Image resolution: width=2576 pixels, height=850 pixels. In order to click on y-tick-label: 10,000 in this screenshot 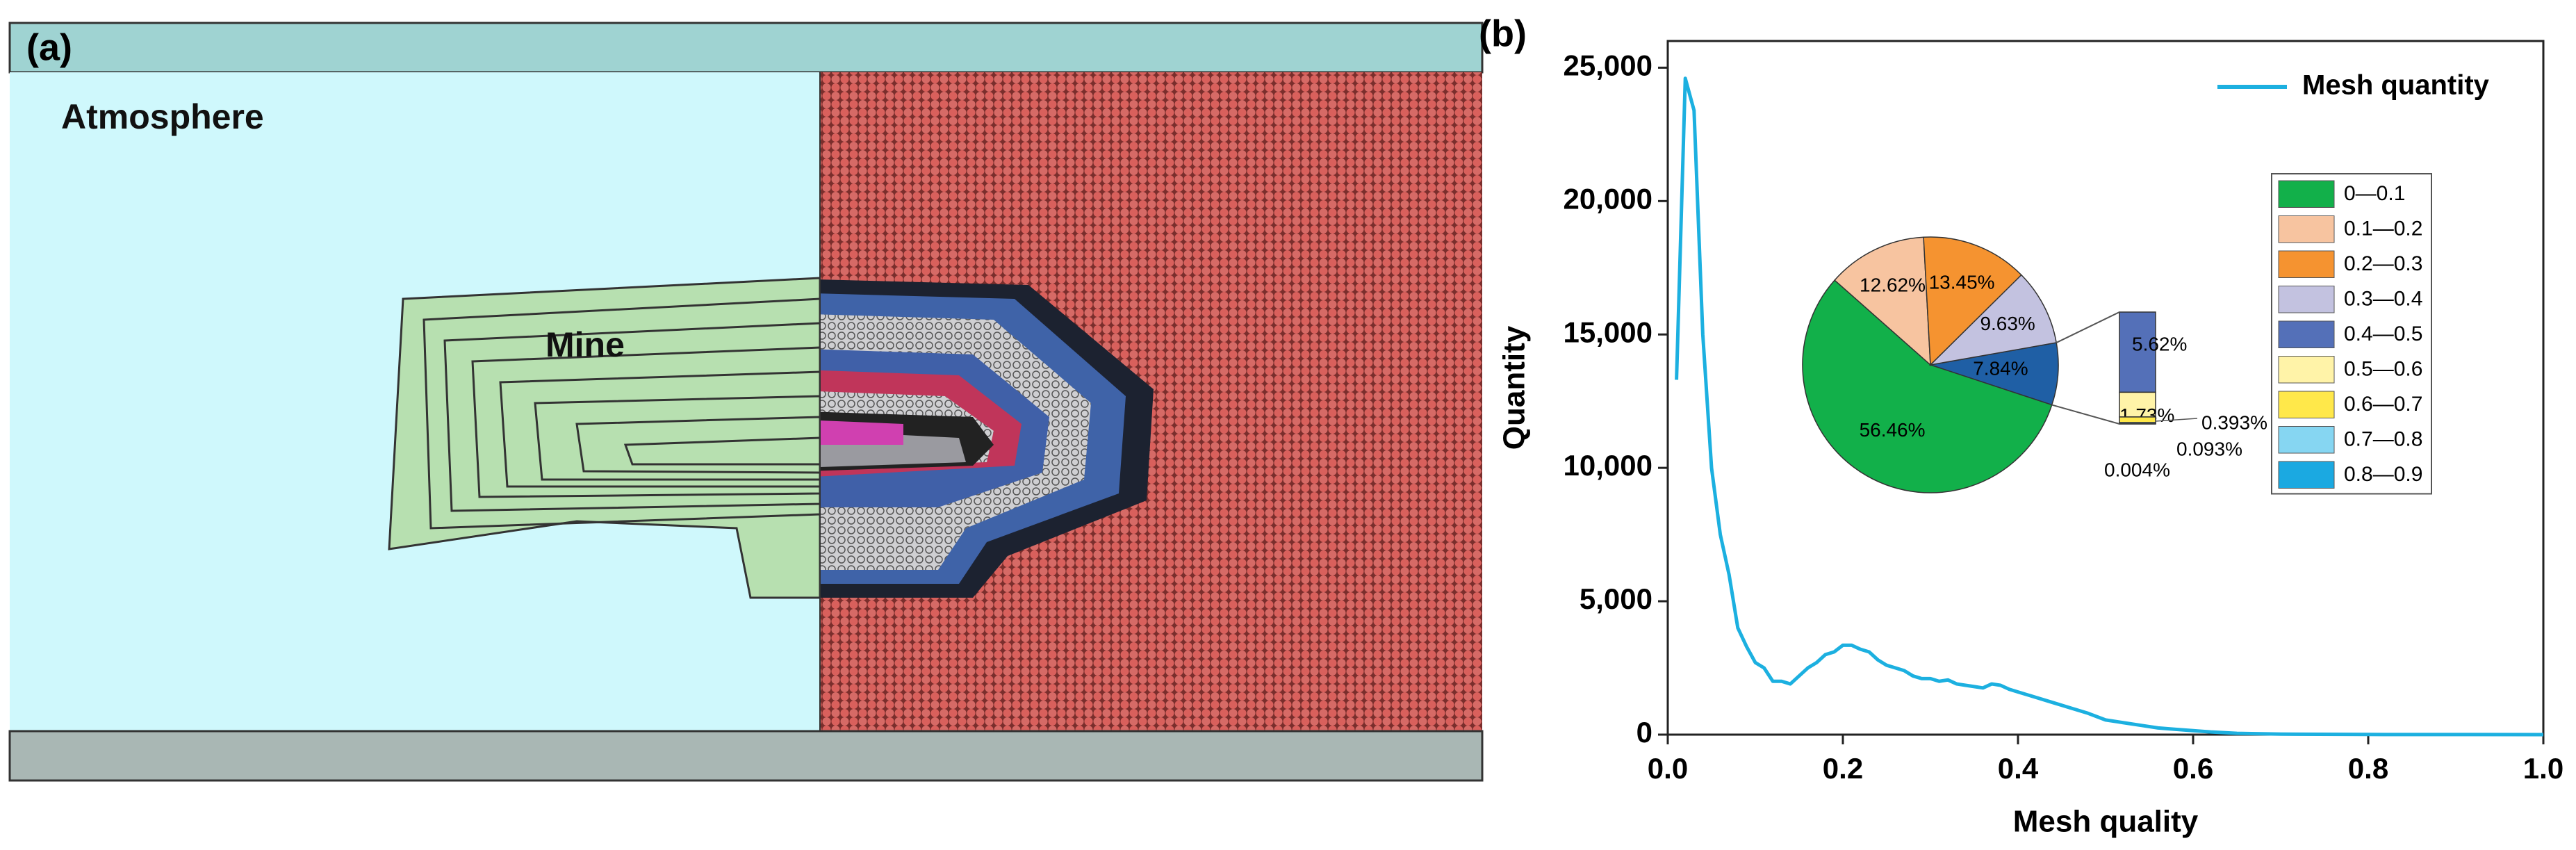, I will do `click(1608, 465)`.